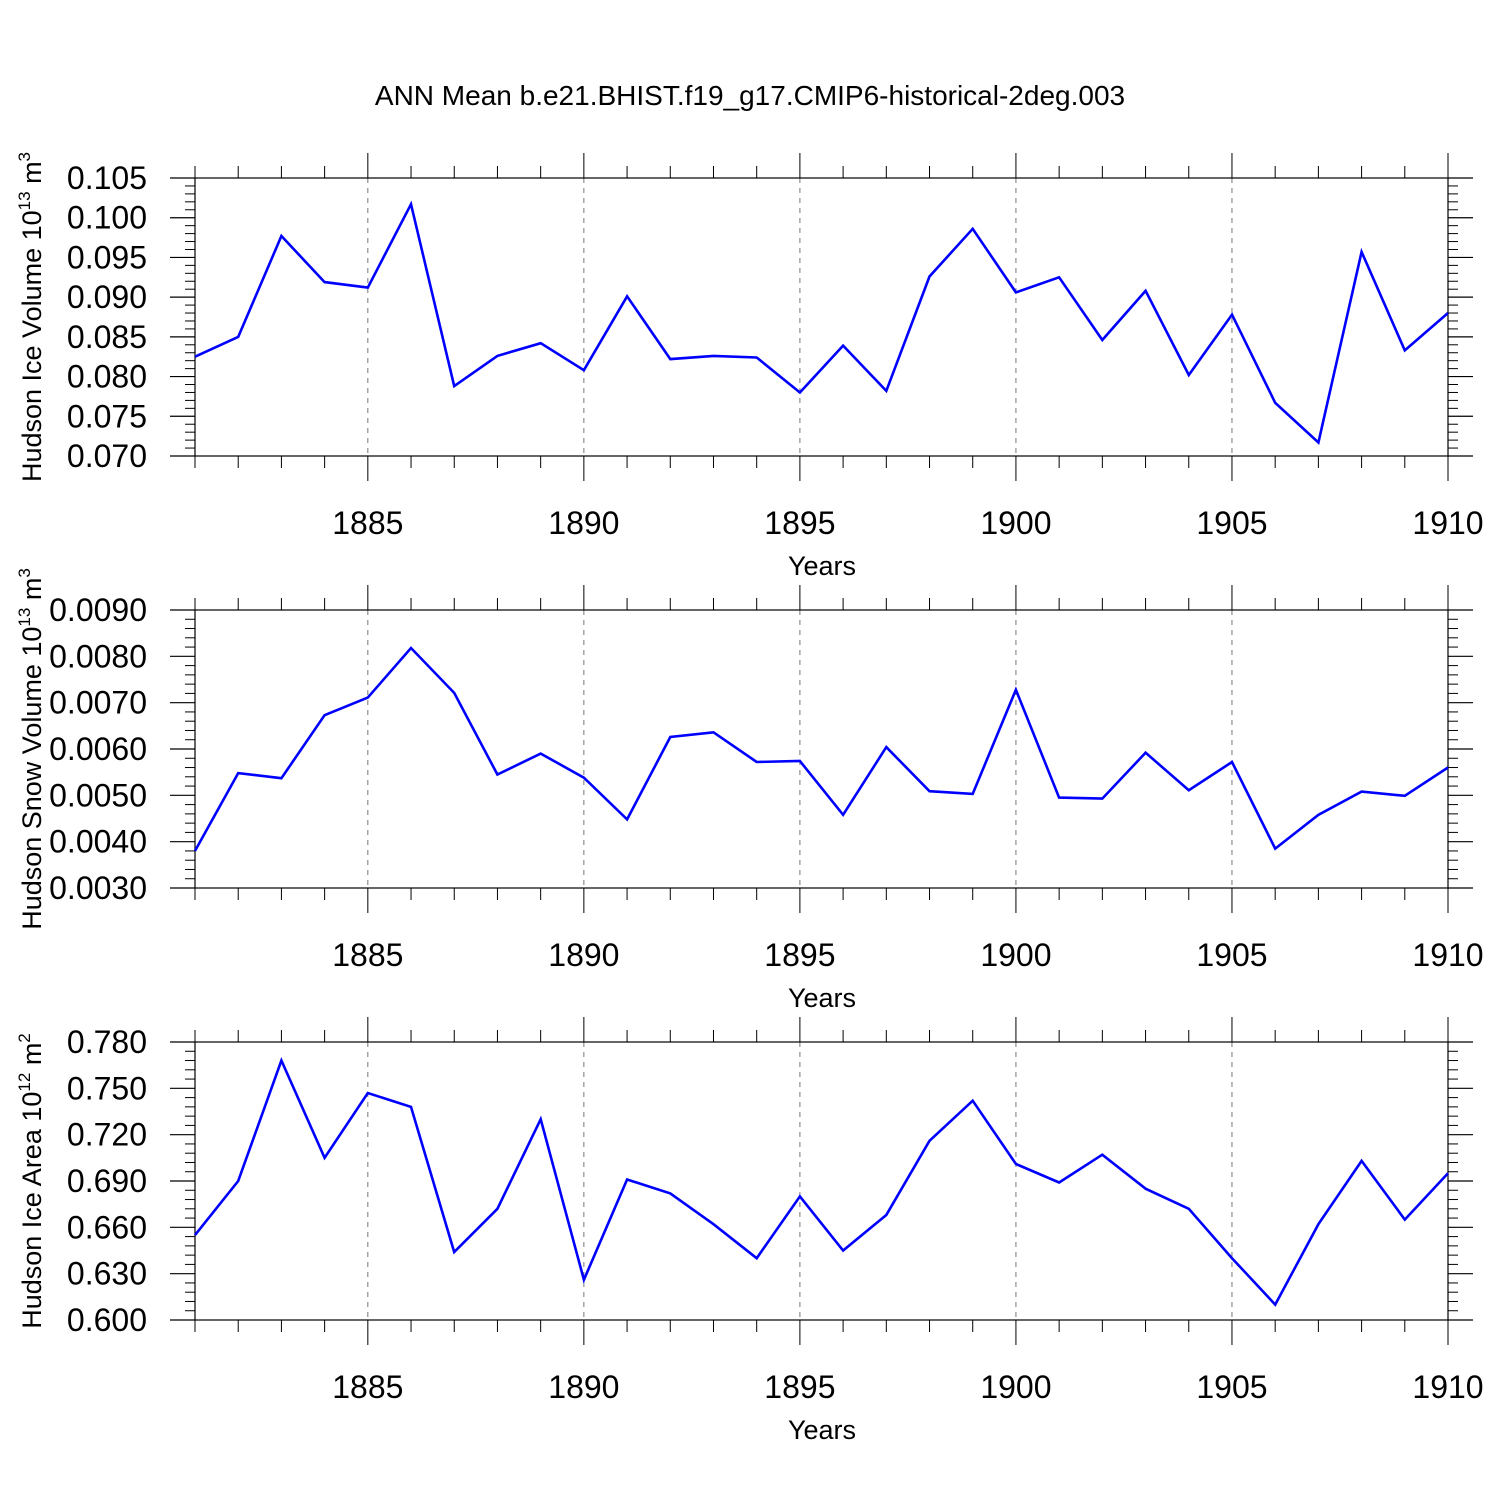 The height and width of the screenshot is (1500, 1500). Describe the element at coordinates (107, 456) in the screenshot. I see `y-tick-label: 0.070` at that location.